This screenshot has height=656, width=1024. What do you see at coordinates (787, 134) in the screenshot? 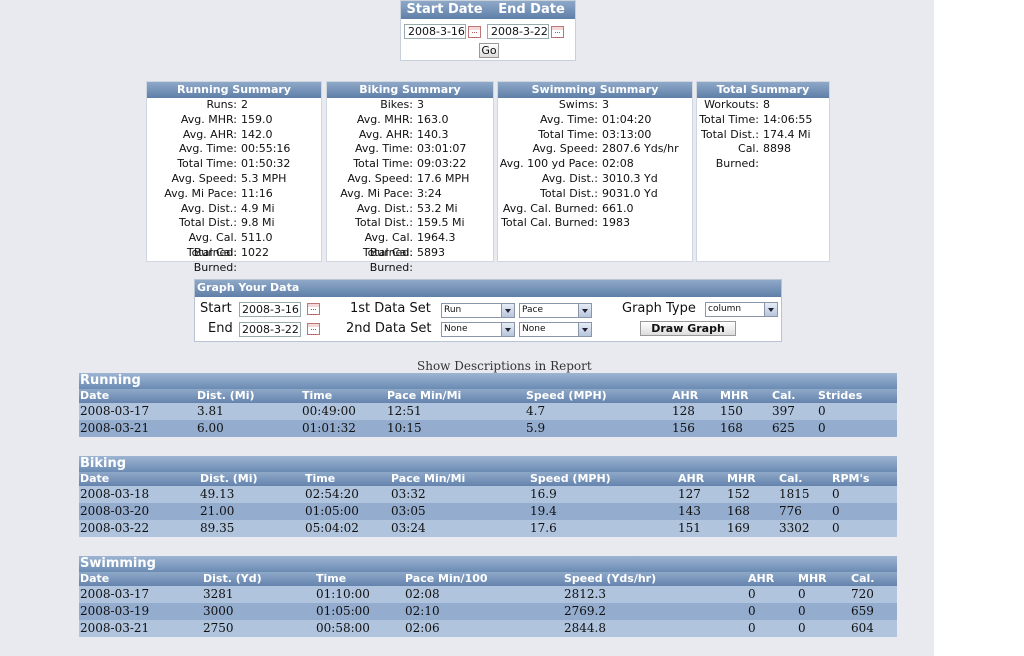
I see `summary-value: 174.4 Mi` at bounding box center [787, 134].